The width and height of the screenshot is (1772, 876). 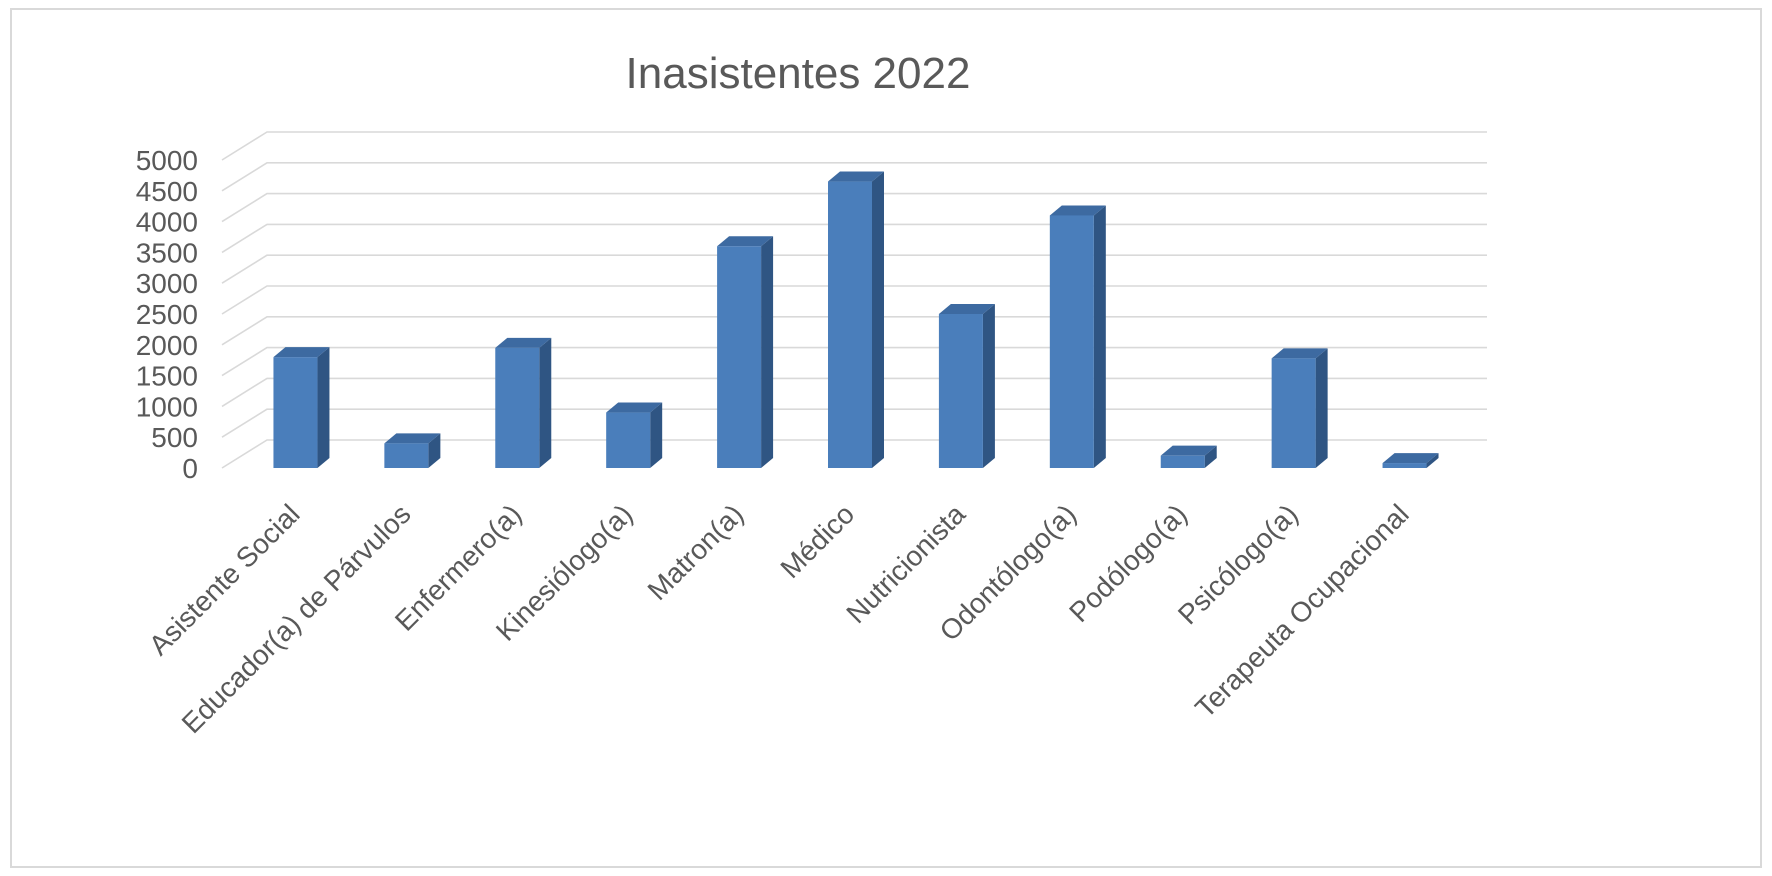 What do you see at coordinates (174, 437) in the screenshot?
I see `y-tick-label: 500` at bounding box center [174, 437].